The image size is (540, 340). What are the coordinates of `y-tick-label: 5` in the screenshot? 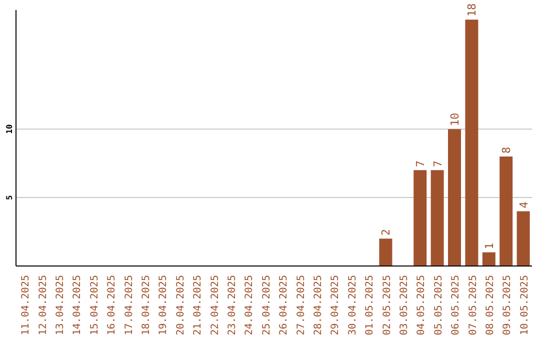 It's located at (9, 197).